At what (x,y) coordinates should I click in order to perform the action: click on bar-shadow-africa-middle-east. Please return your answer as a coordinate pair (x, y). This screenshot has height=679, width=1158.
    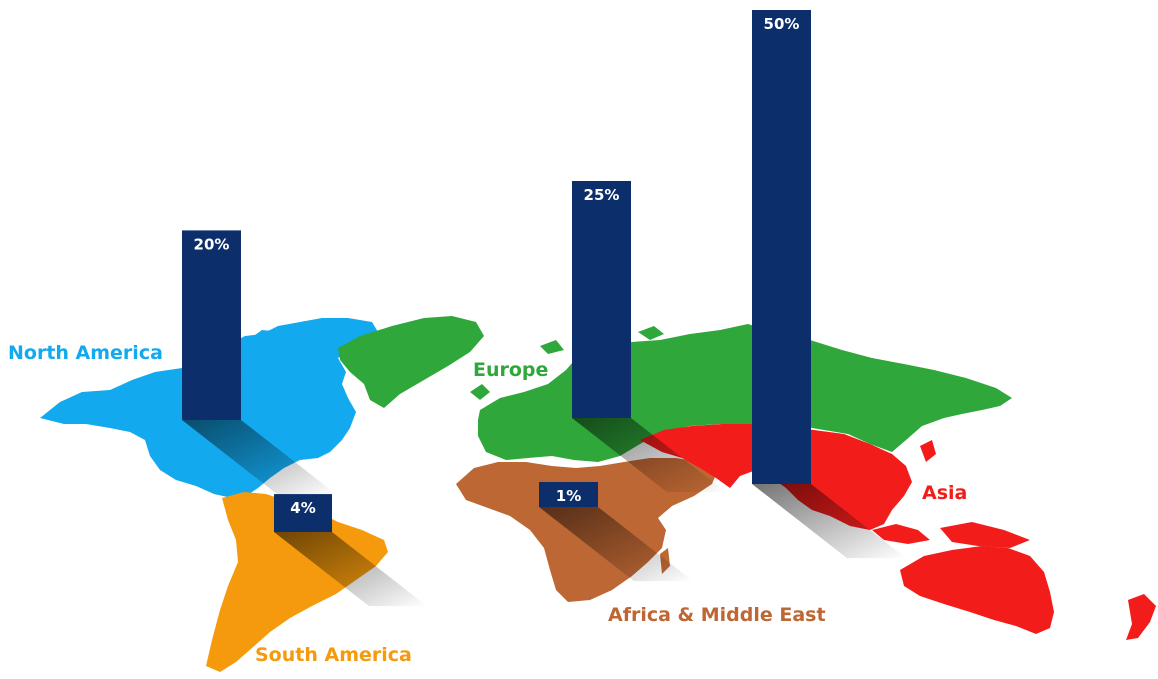
    Looking at the image, I should click on (616, 544).